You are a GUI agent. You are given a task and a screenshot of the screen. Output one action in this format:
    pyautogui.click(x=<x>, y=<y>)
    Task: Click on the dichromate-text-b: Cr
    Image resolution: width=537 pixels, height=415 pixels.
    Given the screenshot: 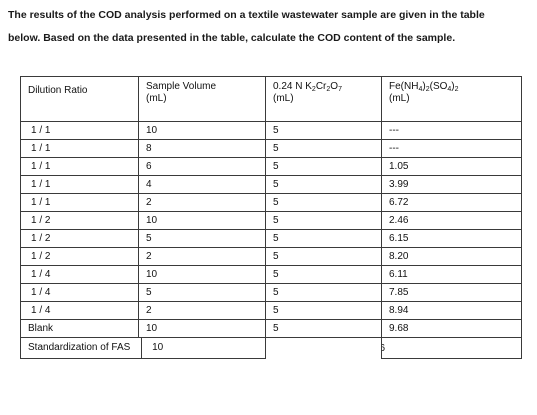 What is the action you would take?
    pyautogui.click(x=321, y=86)
    